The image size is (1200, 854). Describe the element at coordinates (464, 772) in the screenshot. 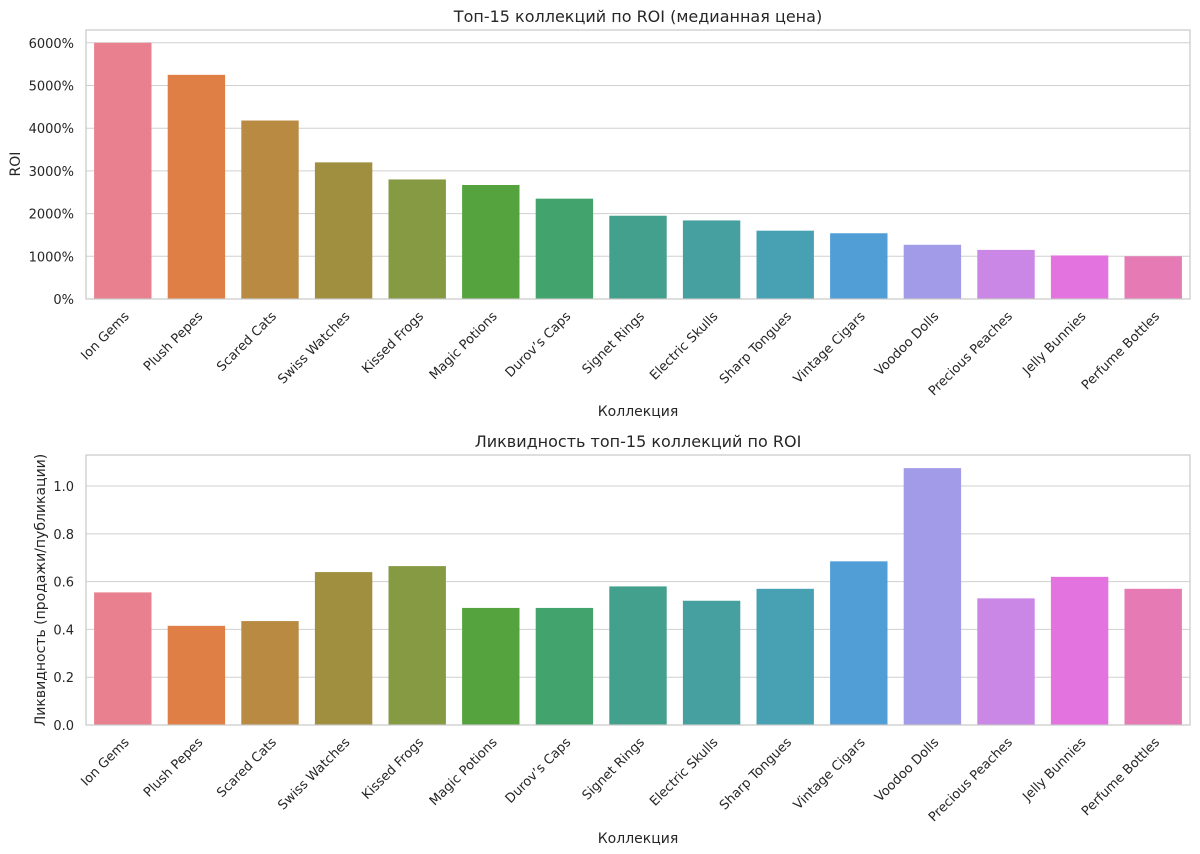

I see `liquidity-x-tick-label: Magic Potions` at that location.